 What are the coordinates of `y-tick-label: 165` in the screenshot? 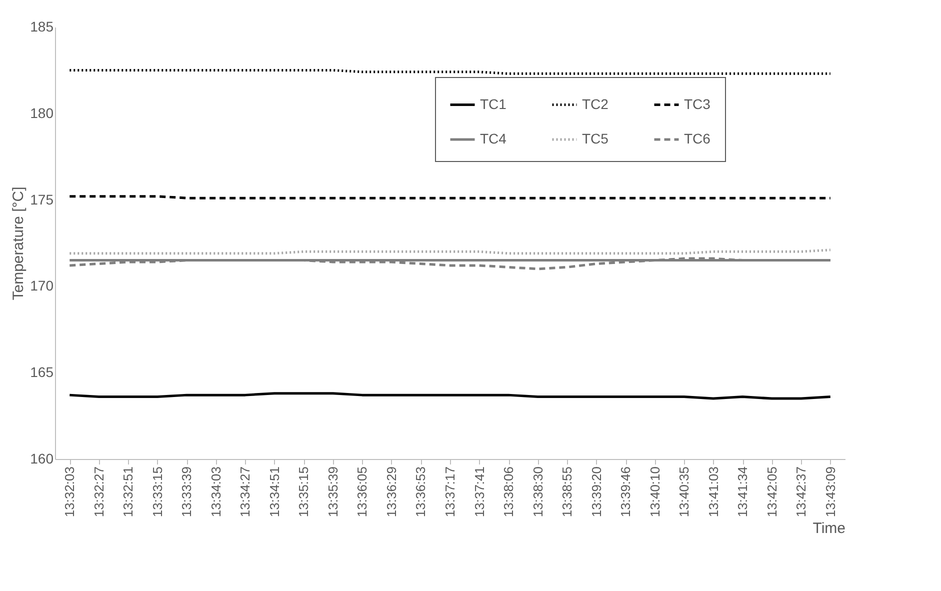 It's located at (42, 372).